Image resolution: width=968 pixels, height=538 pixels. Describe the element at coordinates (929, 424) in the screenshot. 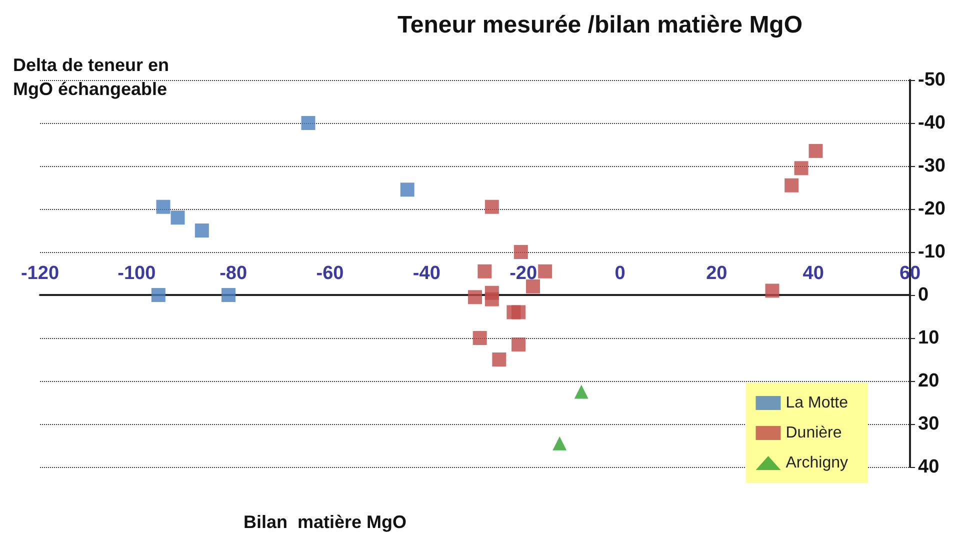

I see `y-tick-label: 30` at that location.